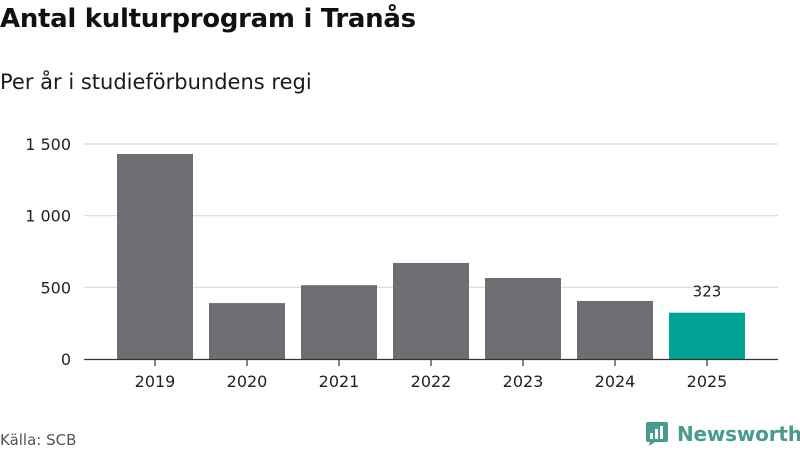 Image resolution: width=800 pixels, height=450 pixels. I want to click on bar-2023, so click(523, 318).